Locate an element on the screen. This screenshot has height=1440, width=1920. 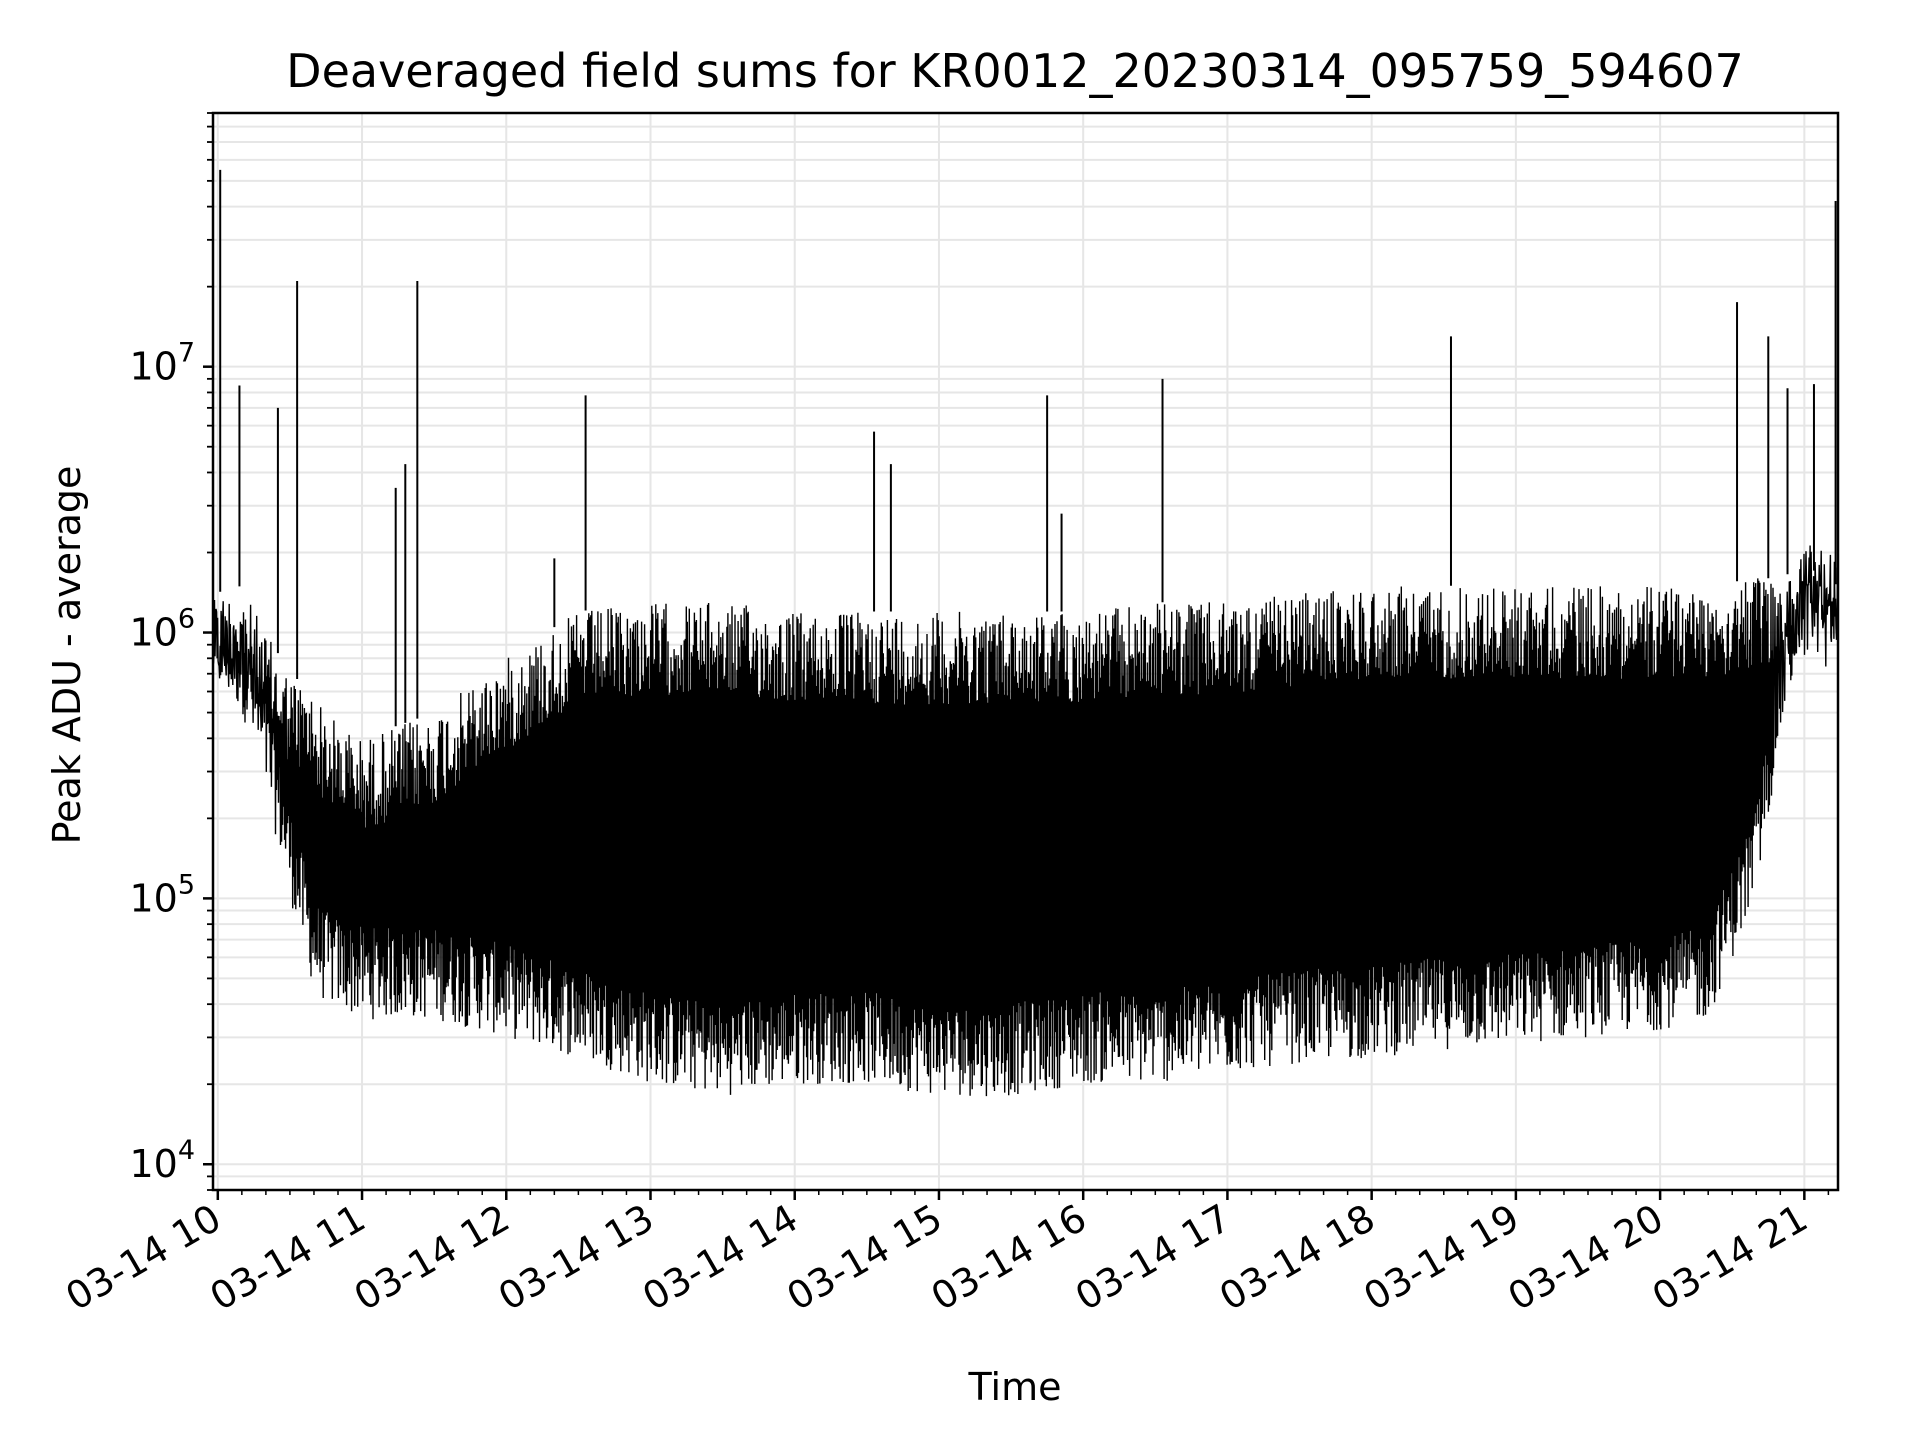
y-tick-label: 10⁴ is located at coordinates (162, 1160).